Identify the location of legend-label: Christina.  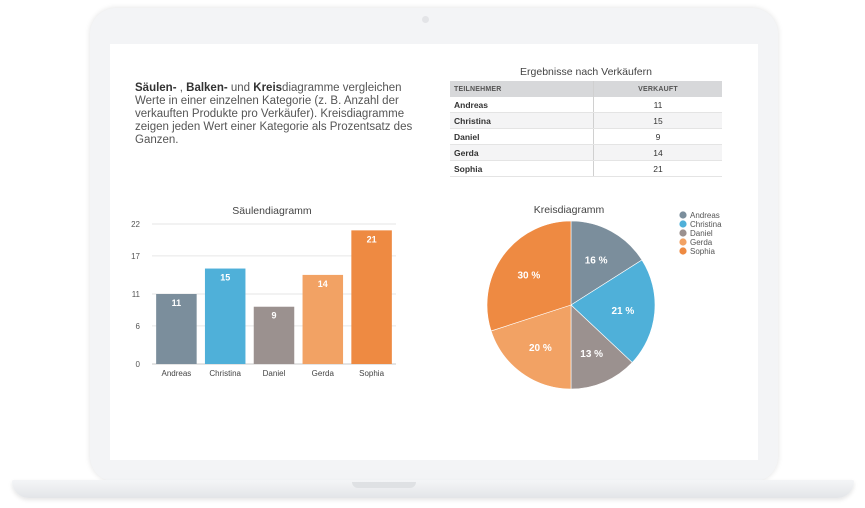
(706, 224).